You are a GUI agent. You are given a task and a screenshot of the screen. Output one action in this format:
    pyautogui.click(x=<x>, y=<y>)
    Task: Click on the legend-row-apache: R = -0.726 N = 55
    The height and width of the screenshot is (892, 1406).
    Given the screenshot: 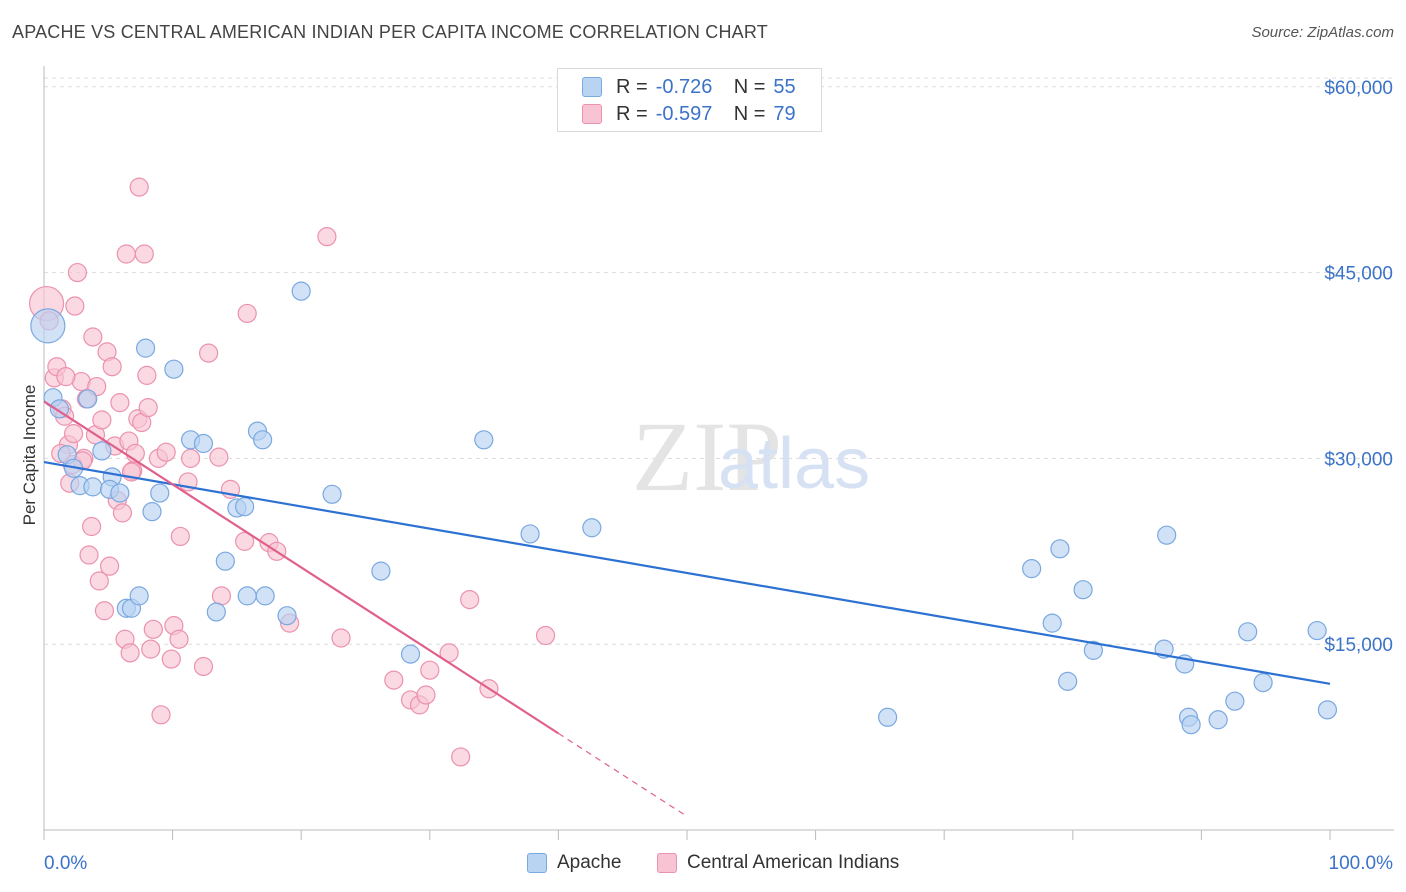 What is the action you would take?
    pyautogui.click(x=689, y=87)
    